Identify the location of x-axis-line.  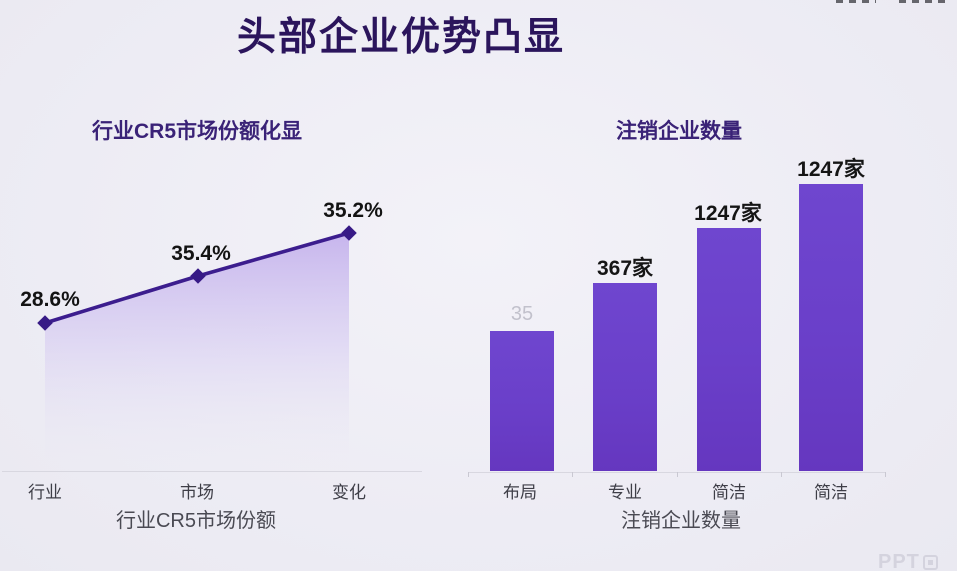
(212, 471).